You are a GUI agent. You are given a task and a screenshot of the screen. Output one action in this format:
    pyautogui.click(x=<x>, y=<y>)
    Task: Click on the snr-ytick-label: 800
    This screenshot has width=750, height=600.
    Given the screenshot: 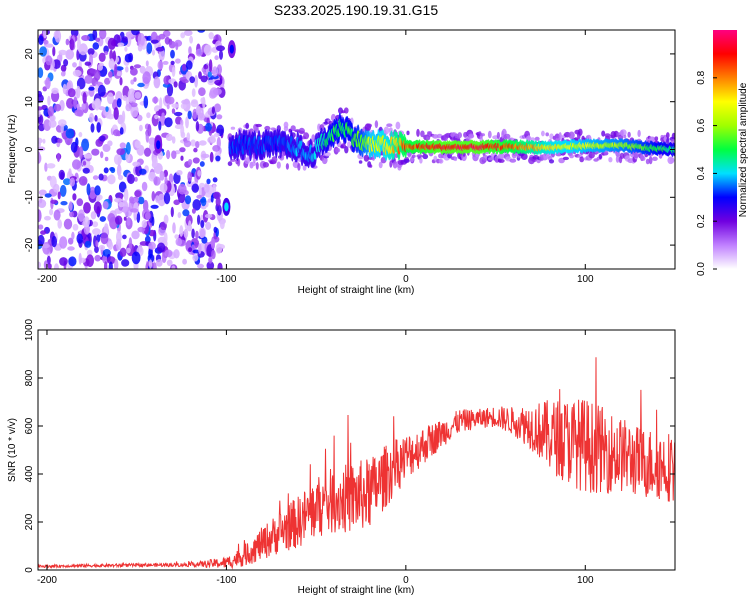 What is the action you would take?
    pyautogui.click(x=29, y=377)
    